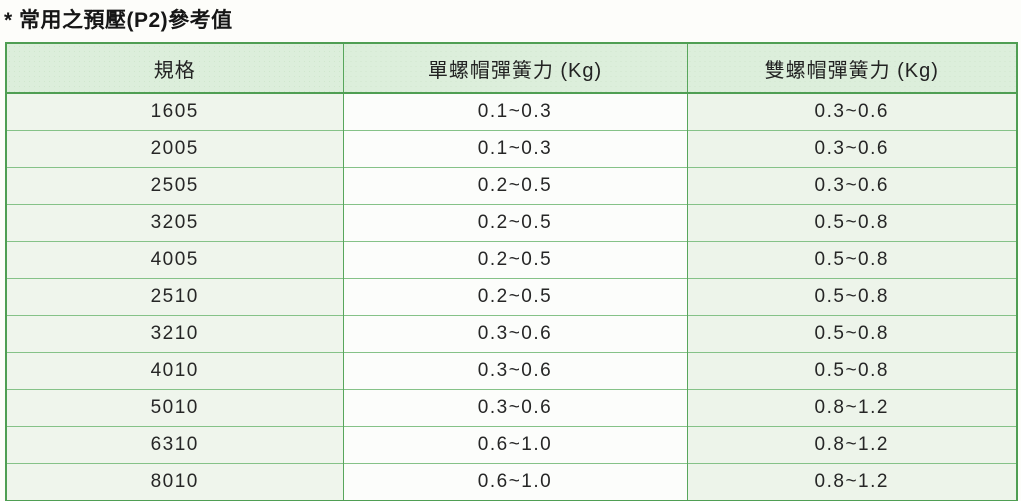 The width and height of the screenshot is (1021, 501). I want to click on table-row: 2505 0.2~0.5 0.3~0.6, so click(511, 186).